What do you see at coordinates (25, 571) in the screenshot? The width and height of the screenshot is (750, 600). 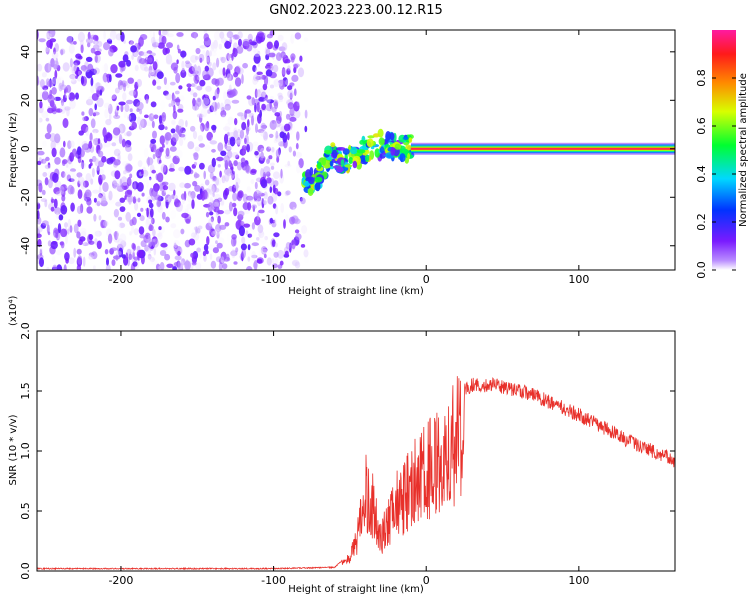 I see `y-tick-label: 0.0` at bounding box center [25, 571].